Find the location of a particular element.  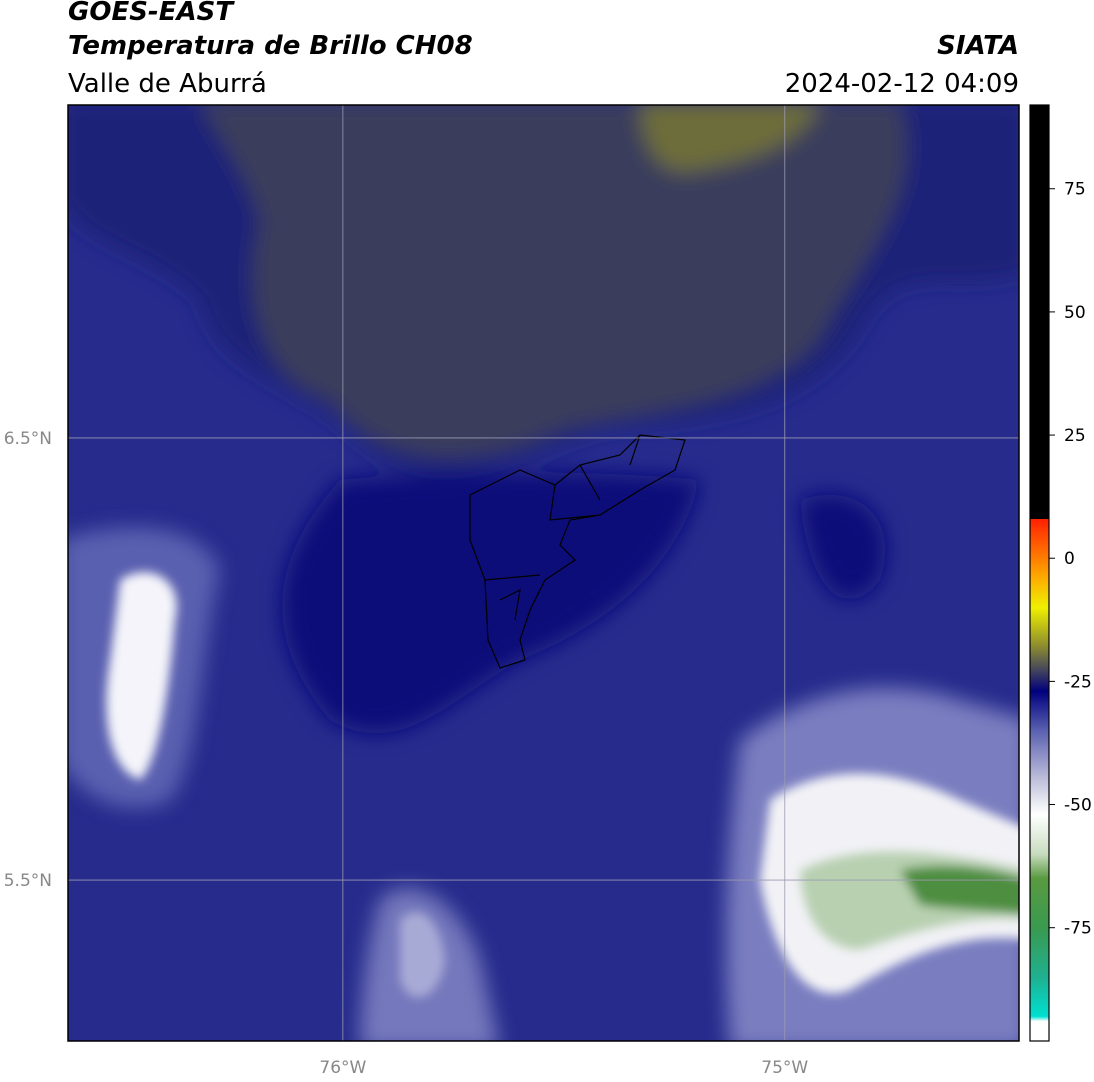

colorbar is located at coordinates (1039, 573).